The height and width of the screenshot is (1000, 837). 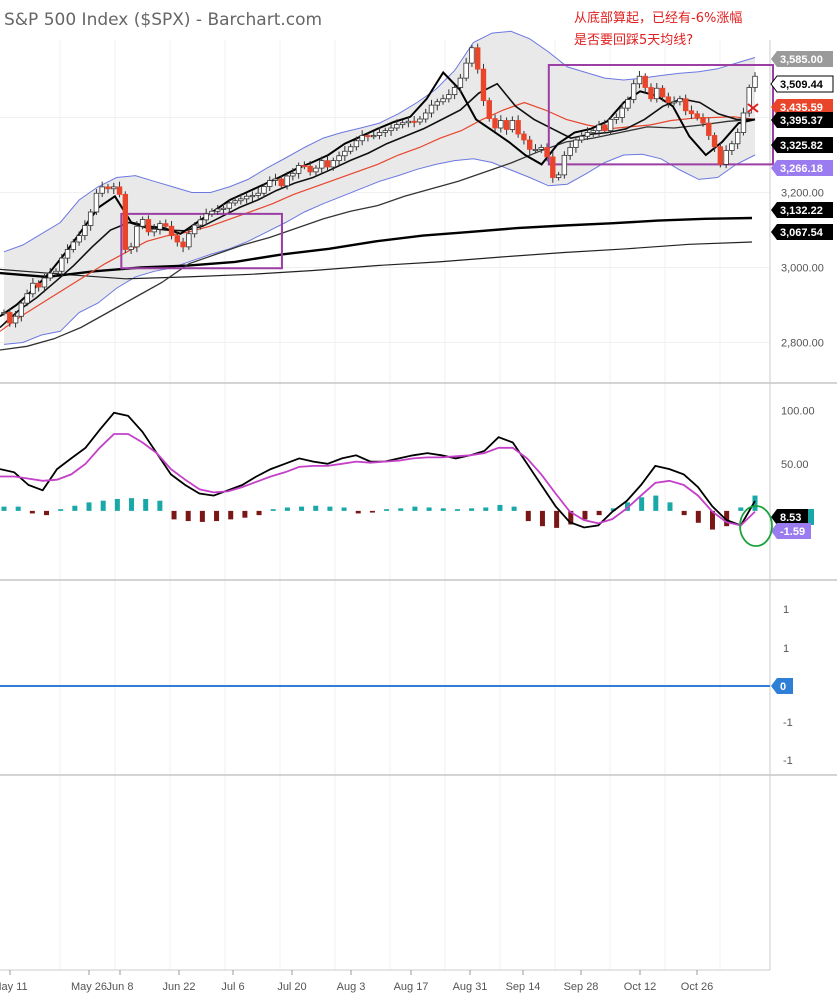 I want to click on oscillator-badge-shape, so click(x=791, y=531).